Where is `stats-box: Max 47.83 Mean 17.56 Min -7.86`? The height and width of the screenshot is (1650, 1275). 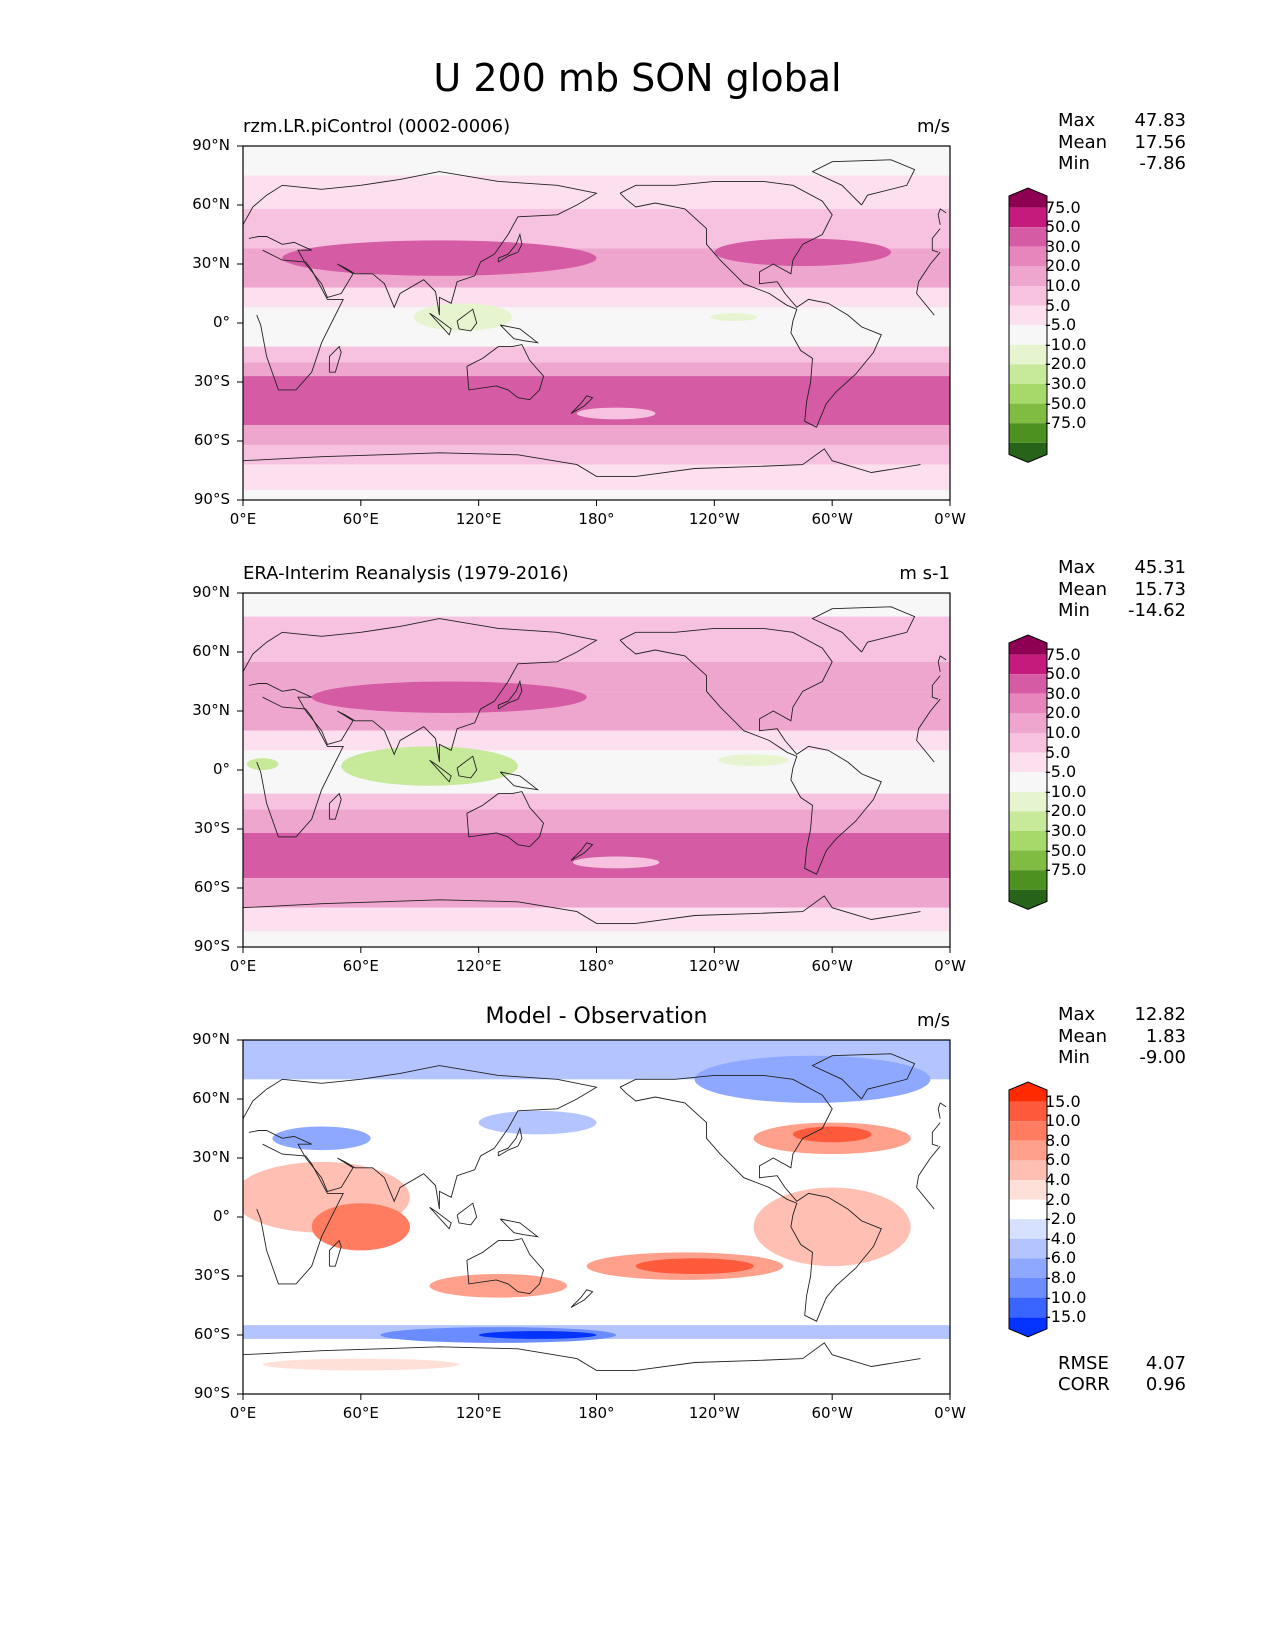 stats-box: Max 47.83 Mean 17.56 Min -7.86 is located at coordinates (1122, 142).